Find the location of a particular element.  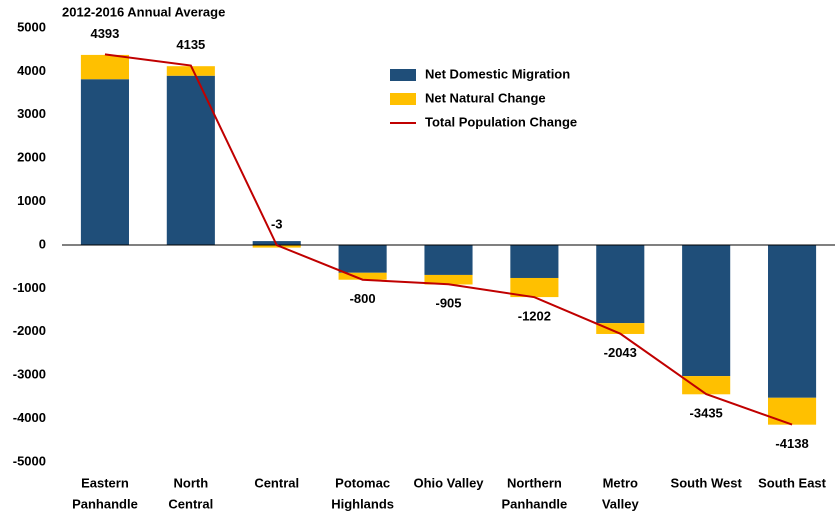

legend-label: Net Natural Change is located at coordinates (485, 97).